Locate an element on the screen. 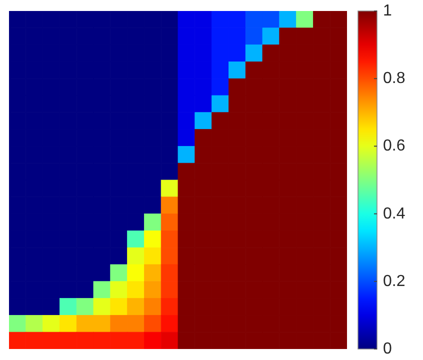 The image size is (423, 360). color-bar-label: 0 is located at coordinates (387, 349).